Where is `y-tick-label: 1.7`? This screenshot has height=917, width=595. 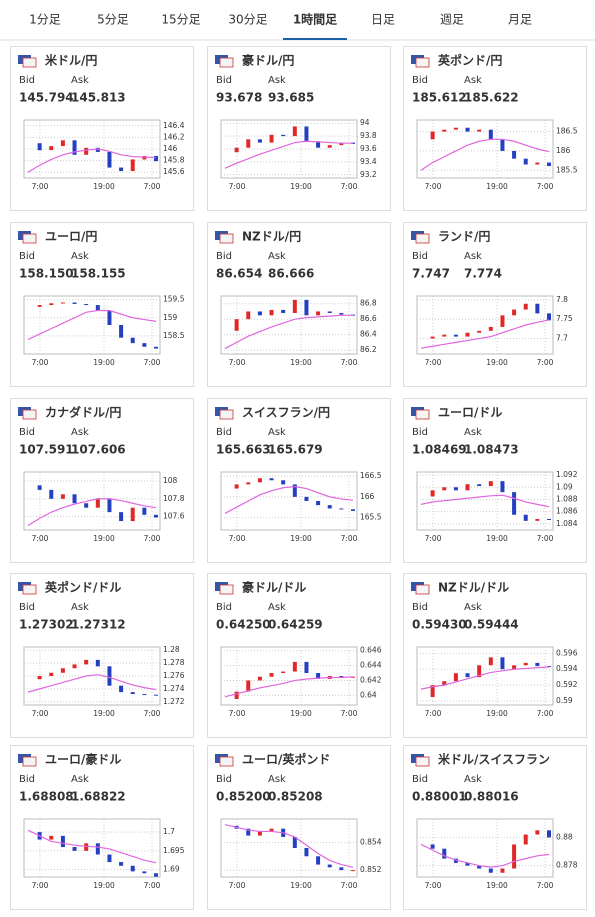 y-tick-label: 1.7 is located at coordinates (169, 831).